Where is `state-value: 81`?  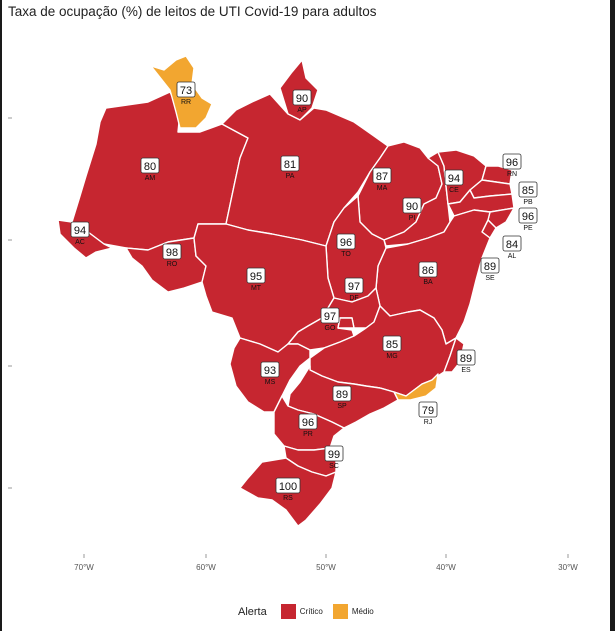 state-value: 81 is located at coordinates (290, 165).